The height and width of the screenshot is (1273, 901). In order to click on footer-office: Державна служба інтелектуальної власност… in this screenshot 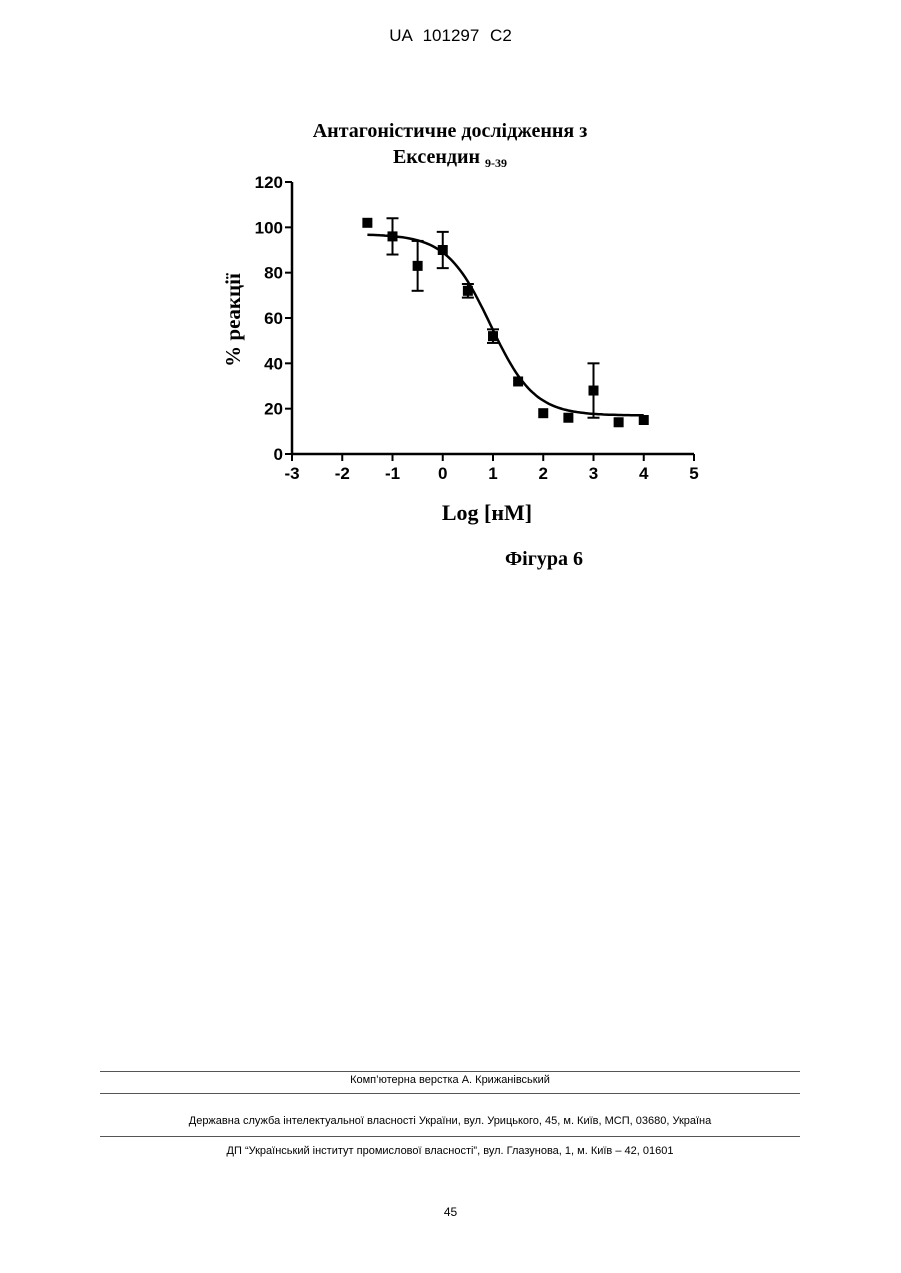, I will do `click(450, 1121)`.